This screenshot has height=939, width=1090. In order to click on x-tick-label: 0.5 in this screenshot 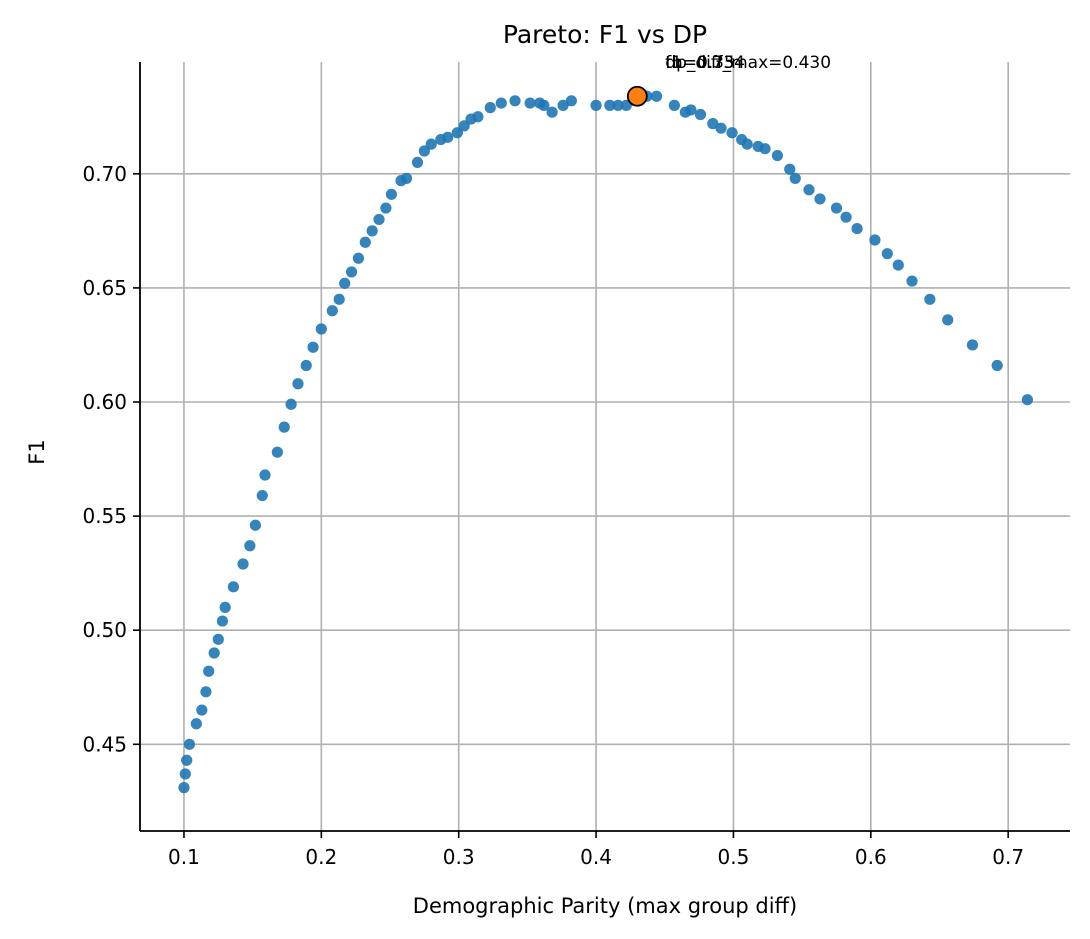, I will do `click(734, 857)`.